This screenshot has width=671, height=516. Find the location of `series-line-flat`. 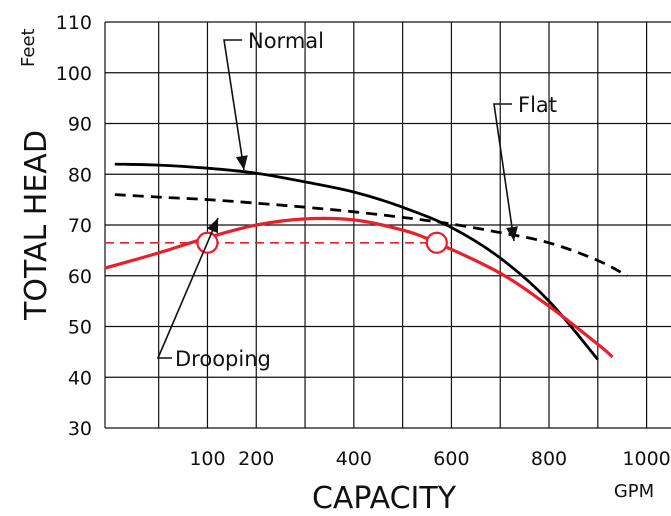

series-line-flat is located at coordinates (371, 235).